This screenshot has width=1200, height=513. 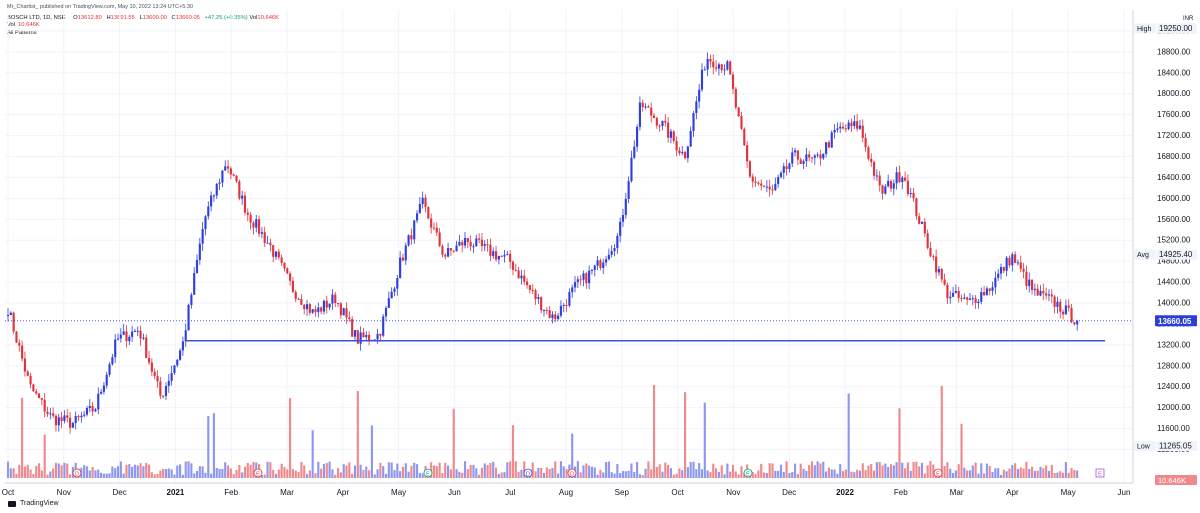 I want to click on y-tick-label: 17600.00, so click(x=1174, y=114).